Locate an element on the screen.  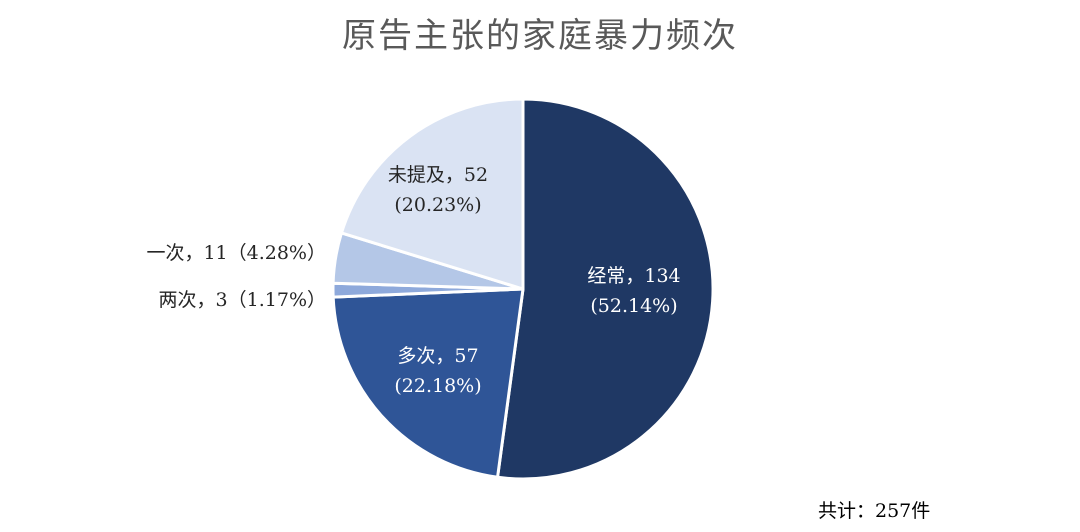
data-label-5-line-1: 未提及，52 is located at coordinates (438, 175).